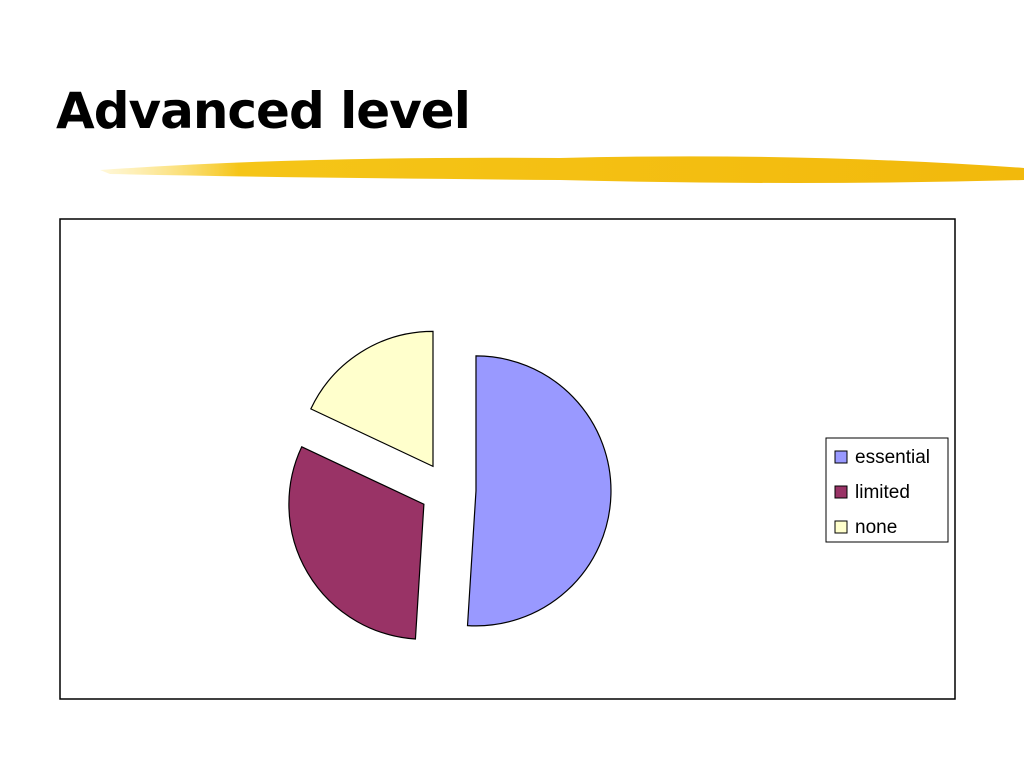 This screenshot has width=1024, height=768. I want to click on legend: essential limited none, so click(882, 492).